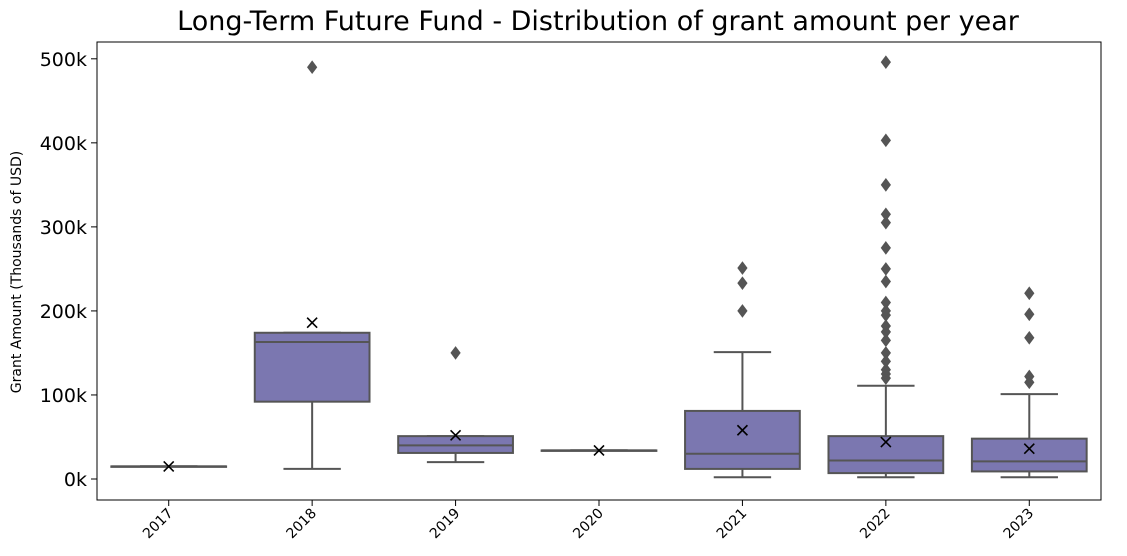 This screenshot has height=556, width=1127. What do you see at coordinates (63, 312) in the screenshot?
I see `y-tick-label: 200k` at bounding box center [63, 312].